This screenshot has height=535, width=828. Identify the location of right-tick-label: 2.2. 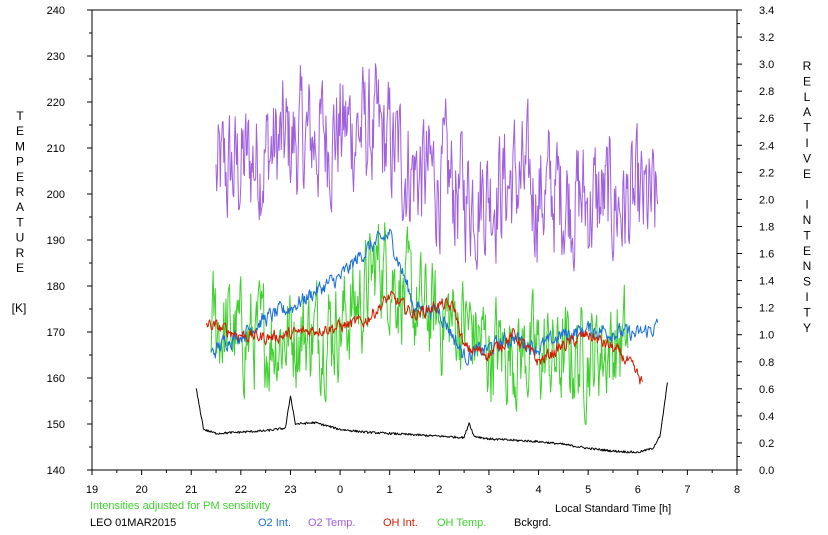
(766, 173).